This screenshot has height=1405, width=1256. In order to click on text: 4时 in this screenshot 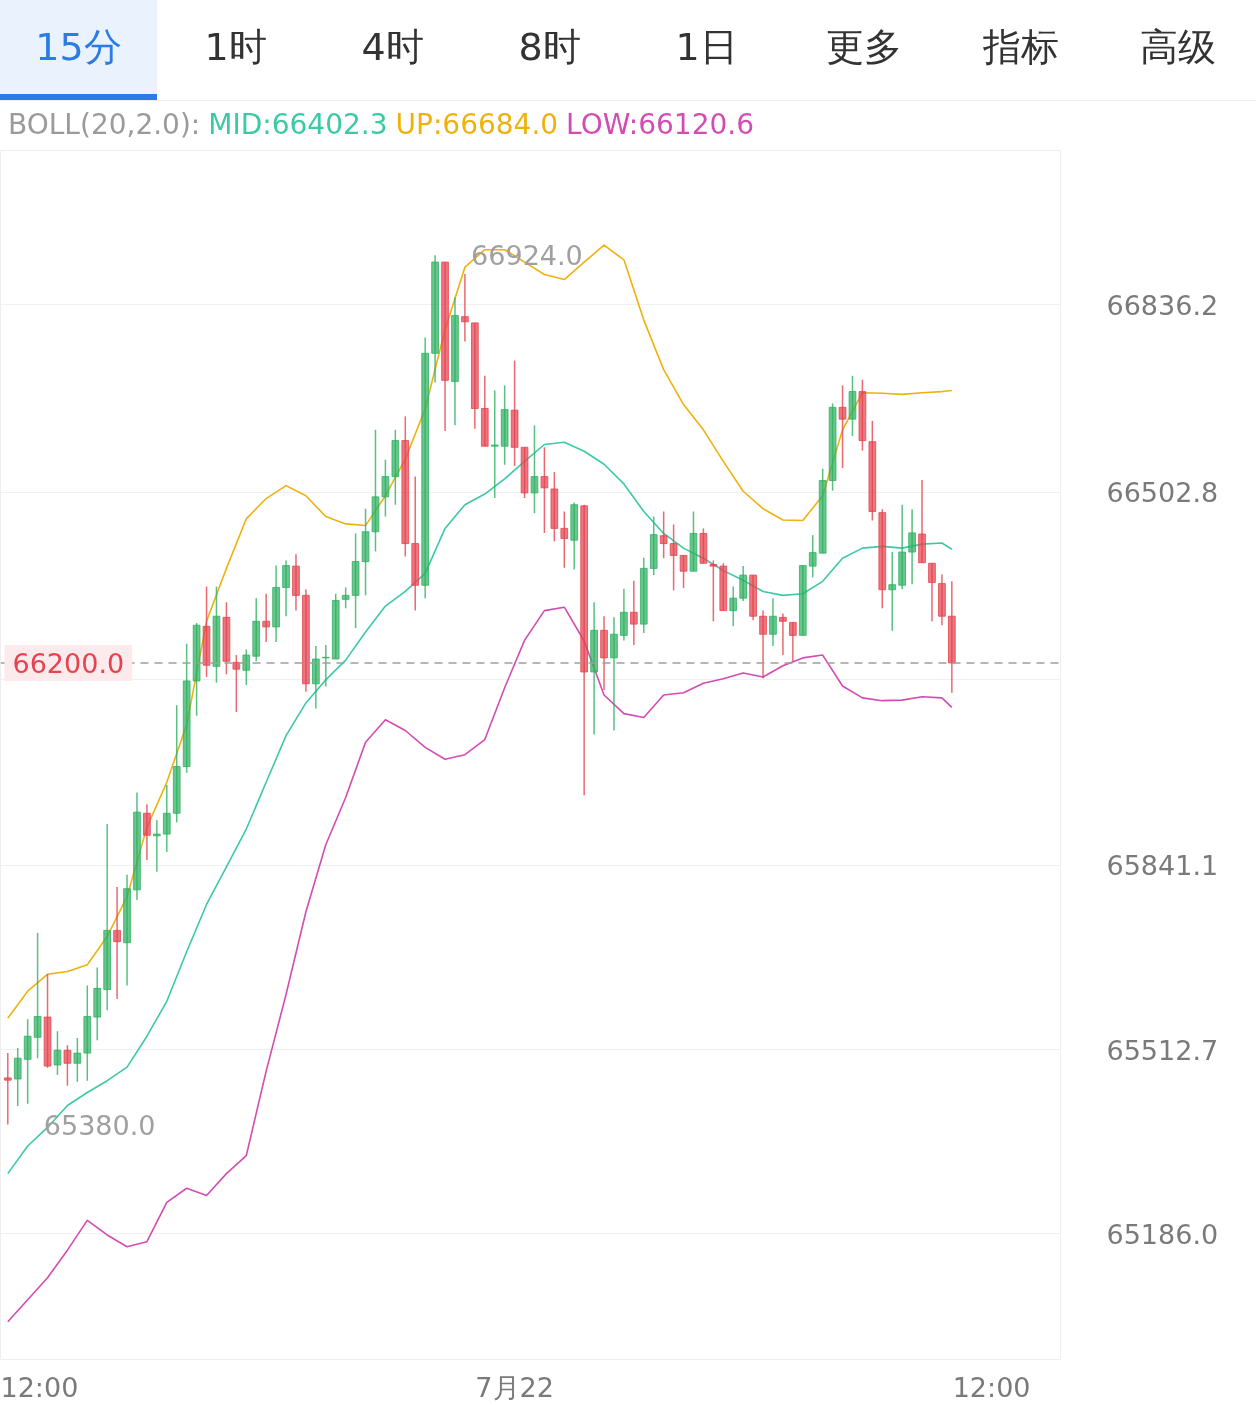, I will do `click(392, 47)`.